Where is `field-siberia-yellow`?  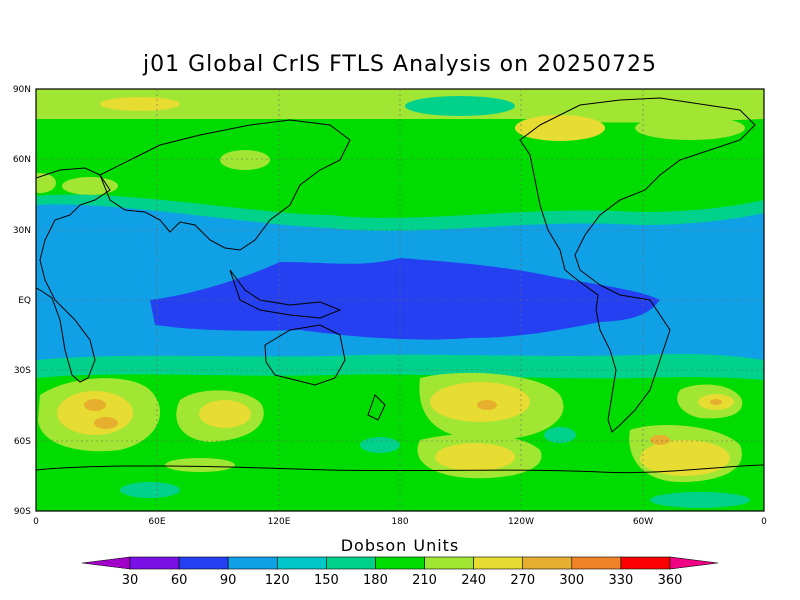 field-siberia-yellow is located at coordinates (560, 128).